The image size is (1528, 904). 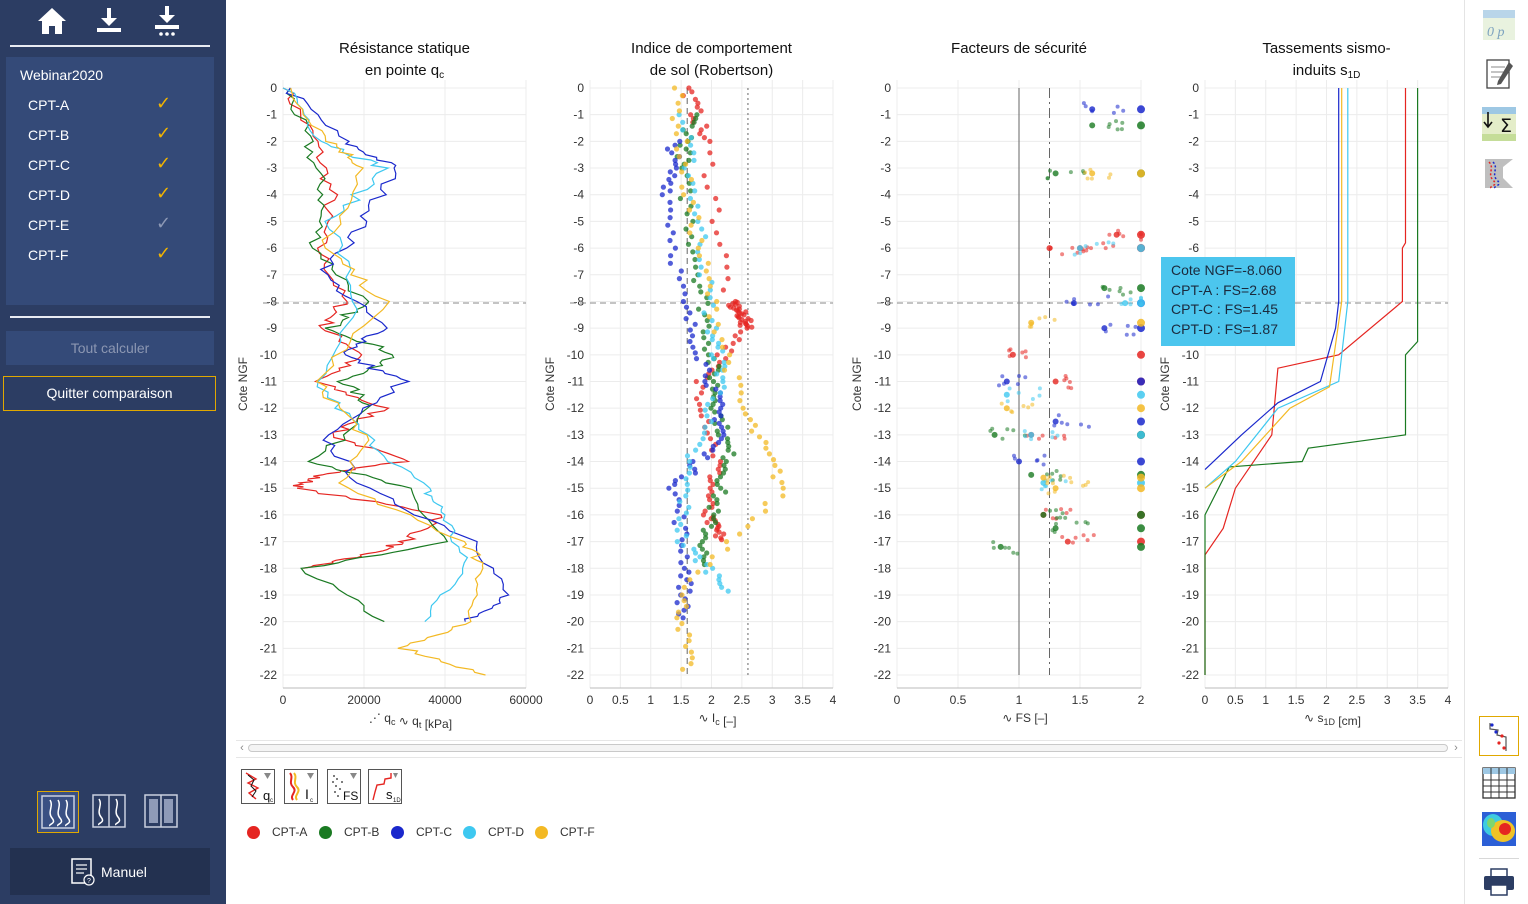 I want to click on layout-overlay-icon, so click(x=58, y=812).